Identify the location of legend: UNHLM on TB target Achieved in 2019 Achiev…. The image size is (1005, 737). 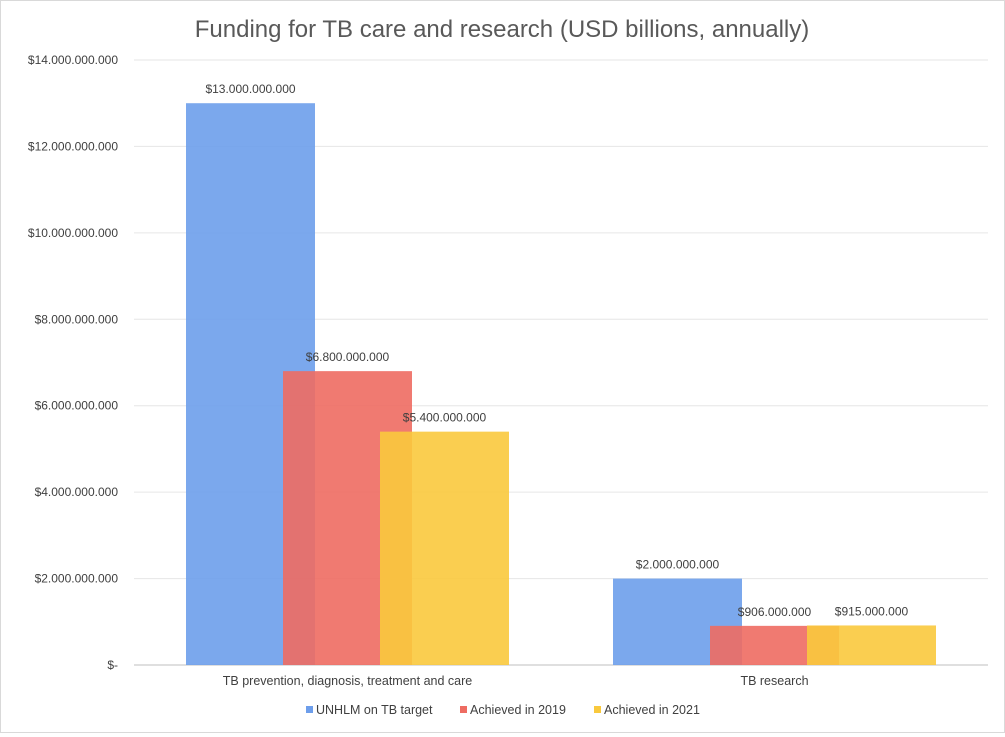
(503, 710).